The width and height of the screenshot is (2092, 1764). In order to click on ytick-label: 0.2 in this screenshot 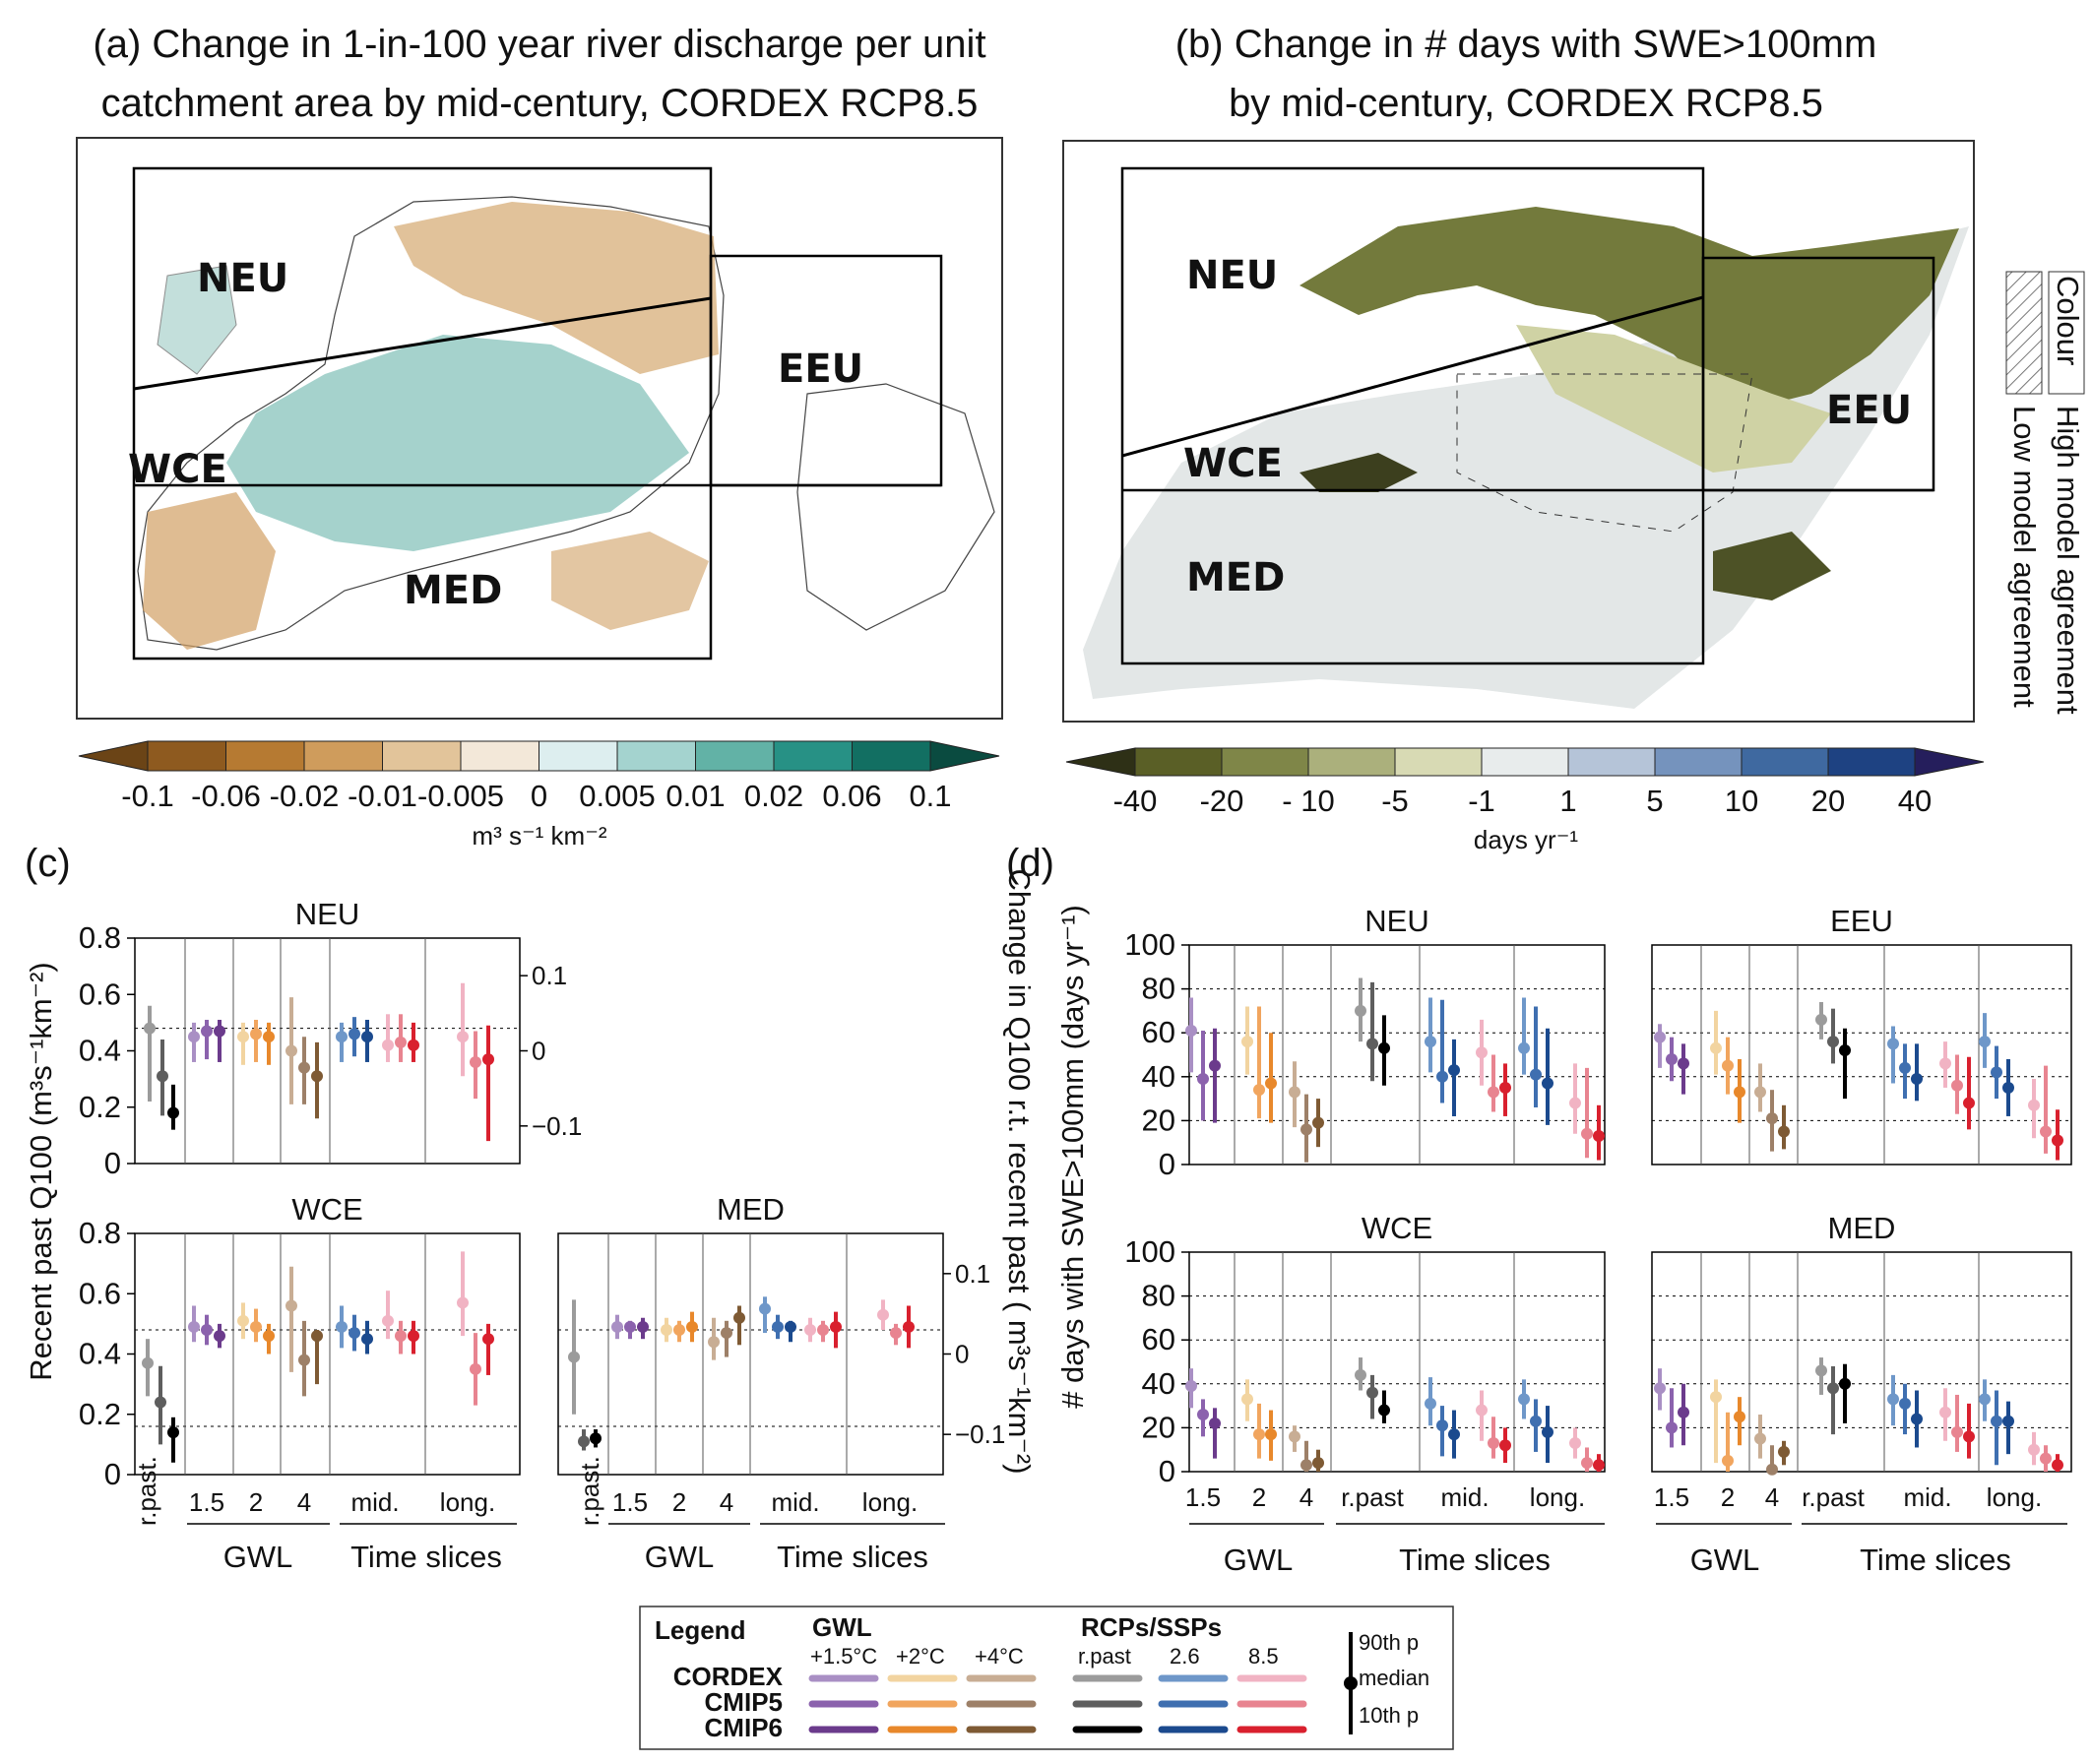, I will do `click(100, 1414)`.